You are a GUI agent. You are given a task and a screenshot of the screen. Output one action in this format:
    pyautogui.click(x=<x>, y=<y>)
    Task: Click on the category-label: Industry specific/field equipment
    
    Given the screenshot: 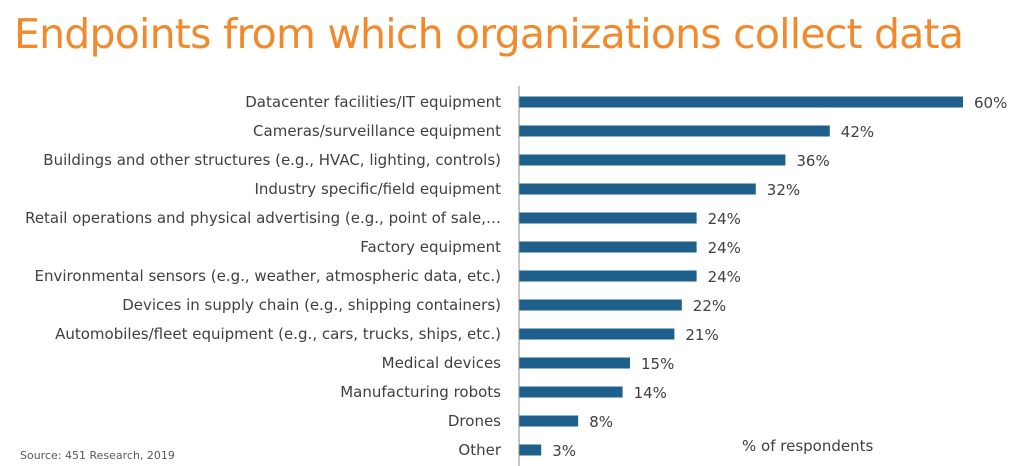 What is the action you would take?
    pyautogui.click(x=377, y=189)
    